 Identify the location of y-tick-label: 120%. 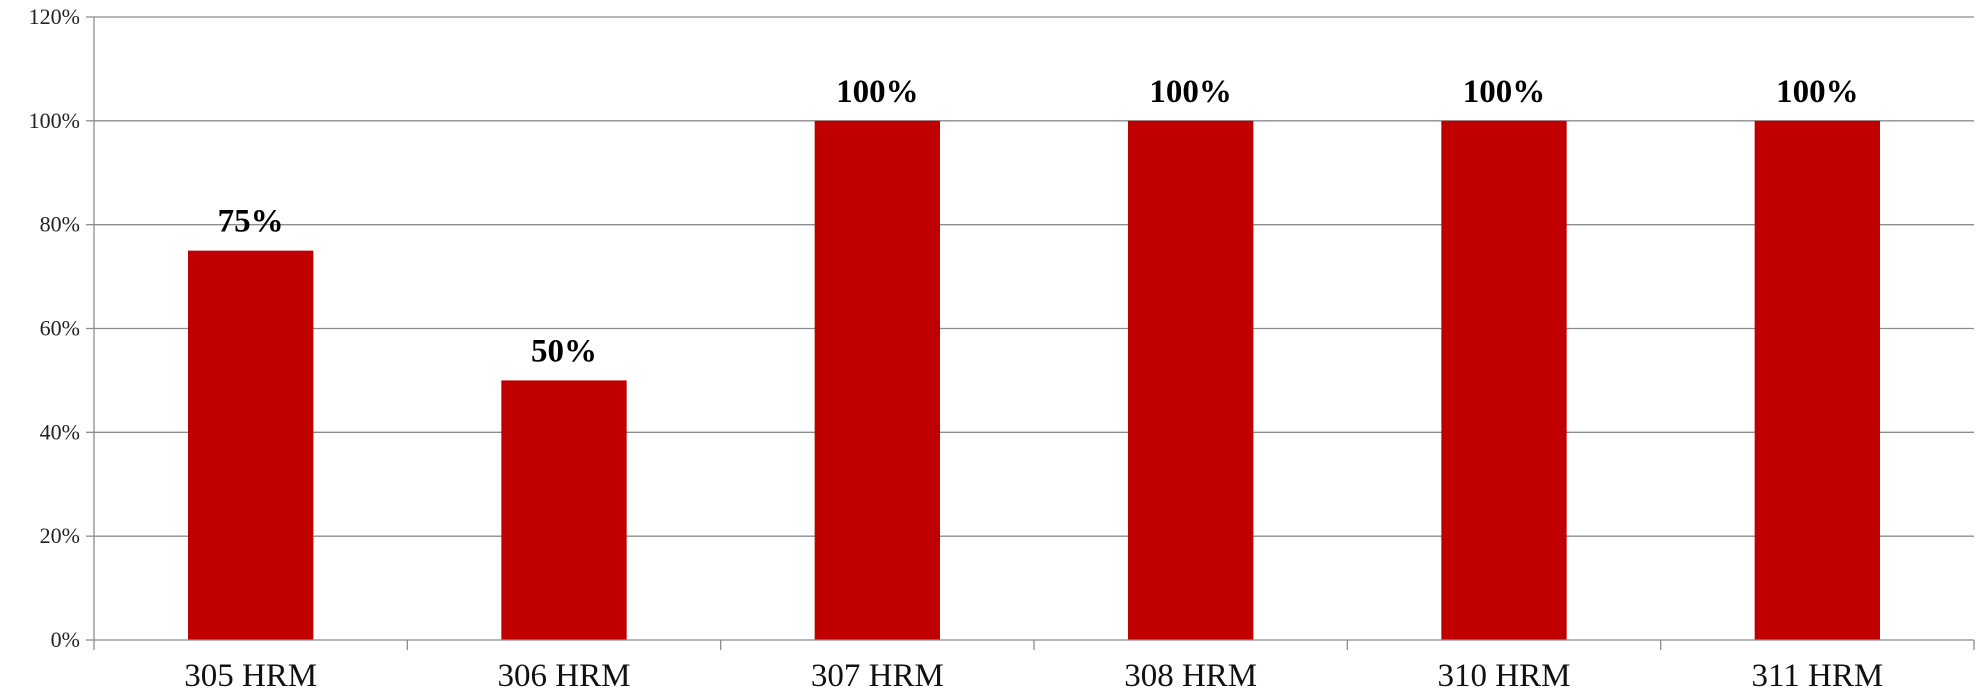
(54, 16).